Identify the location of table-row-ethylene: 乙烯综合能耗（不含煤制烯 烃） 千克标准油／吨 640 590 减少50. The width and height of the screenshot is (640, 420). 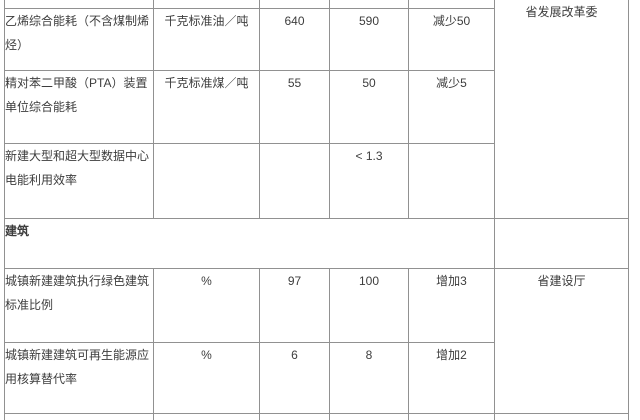
(316, 39).